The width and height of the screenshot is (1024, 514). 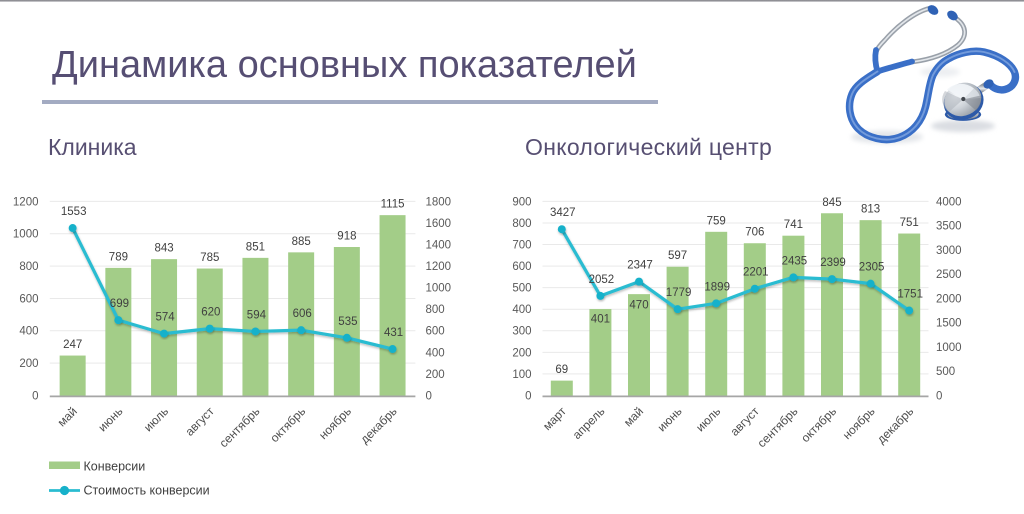 What do you see at coordinates (949, 202) in the screenshot?
I see `svg-text: 4000` at bounding box center [949, 202].